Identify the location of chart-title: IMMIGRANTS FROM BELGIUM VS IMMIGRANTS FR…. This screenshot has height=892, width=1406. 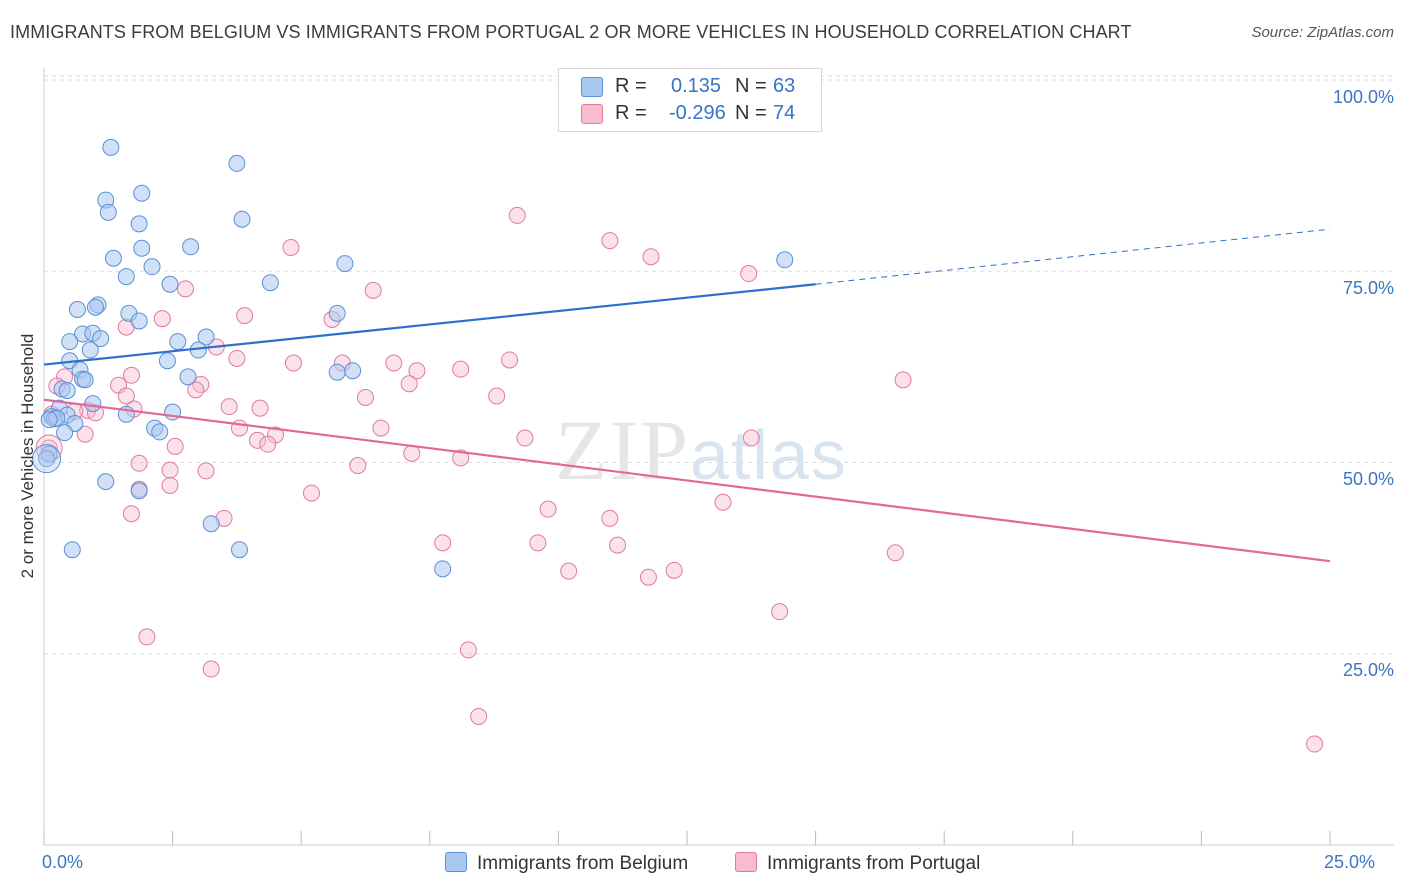
(571, 32).